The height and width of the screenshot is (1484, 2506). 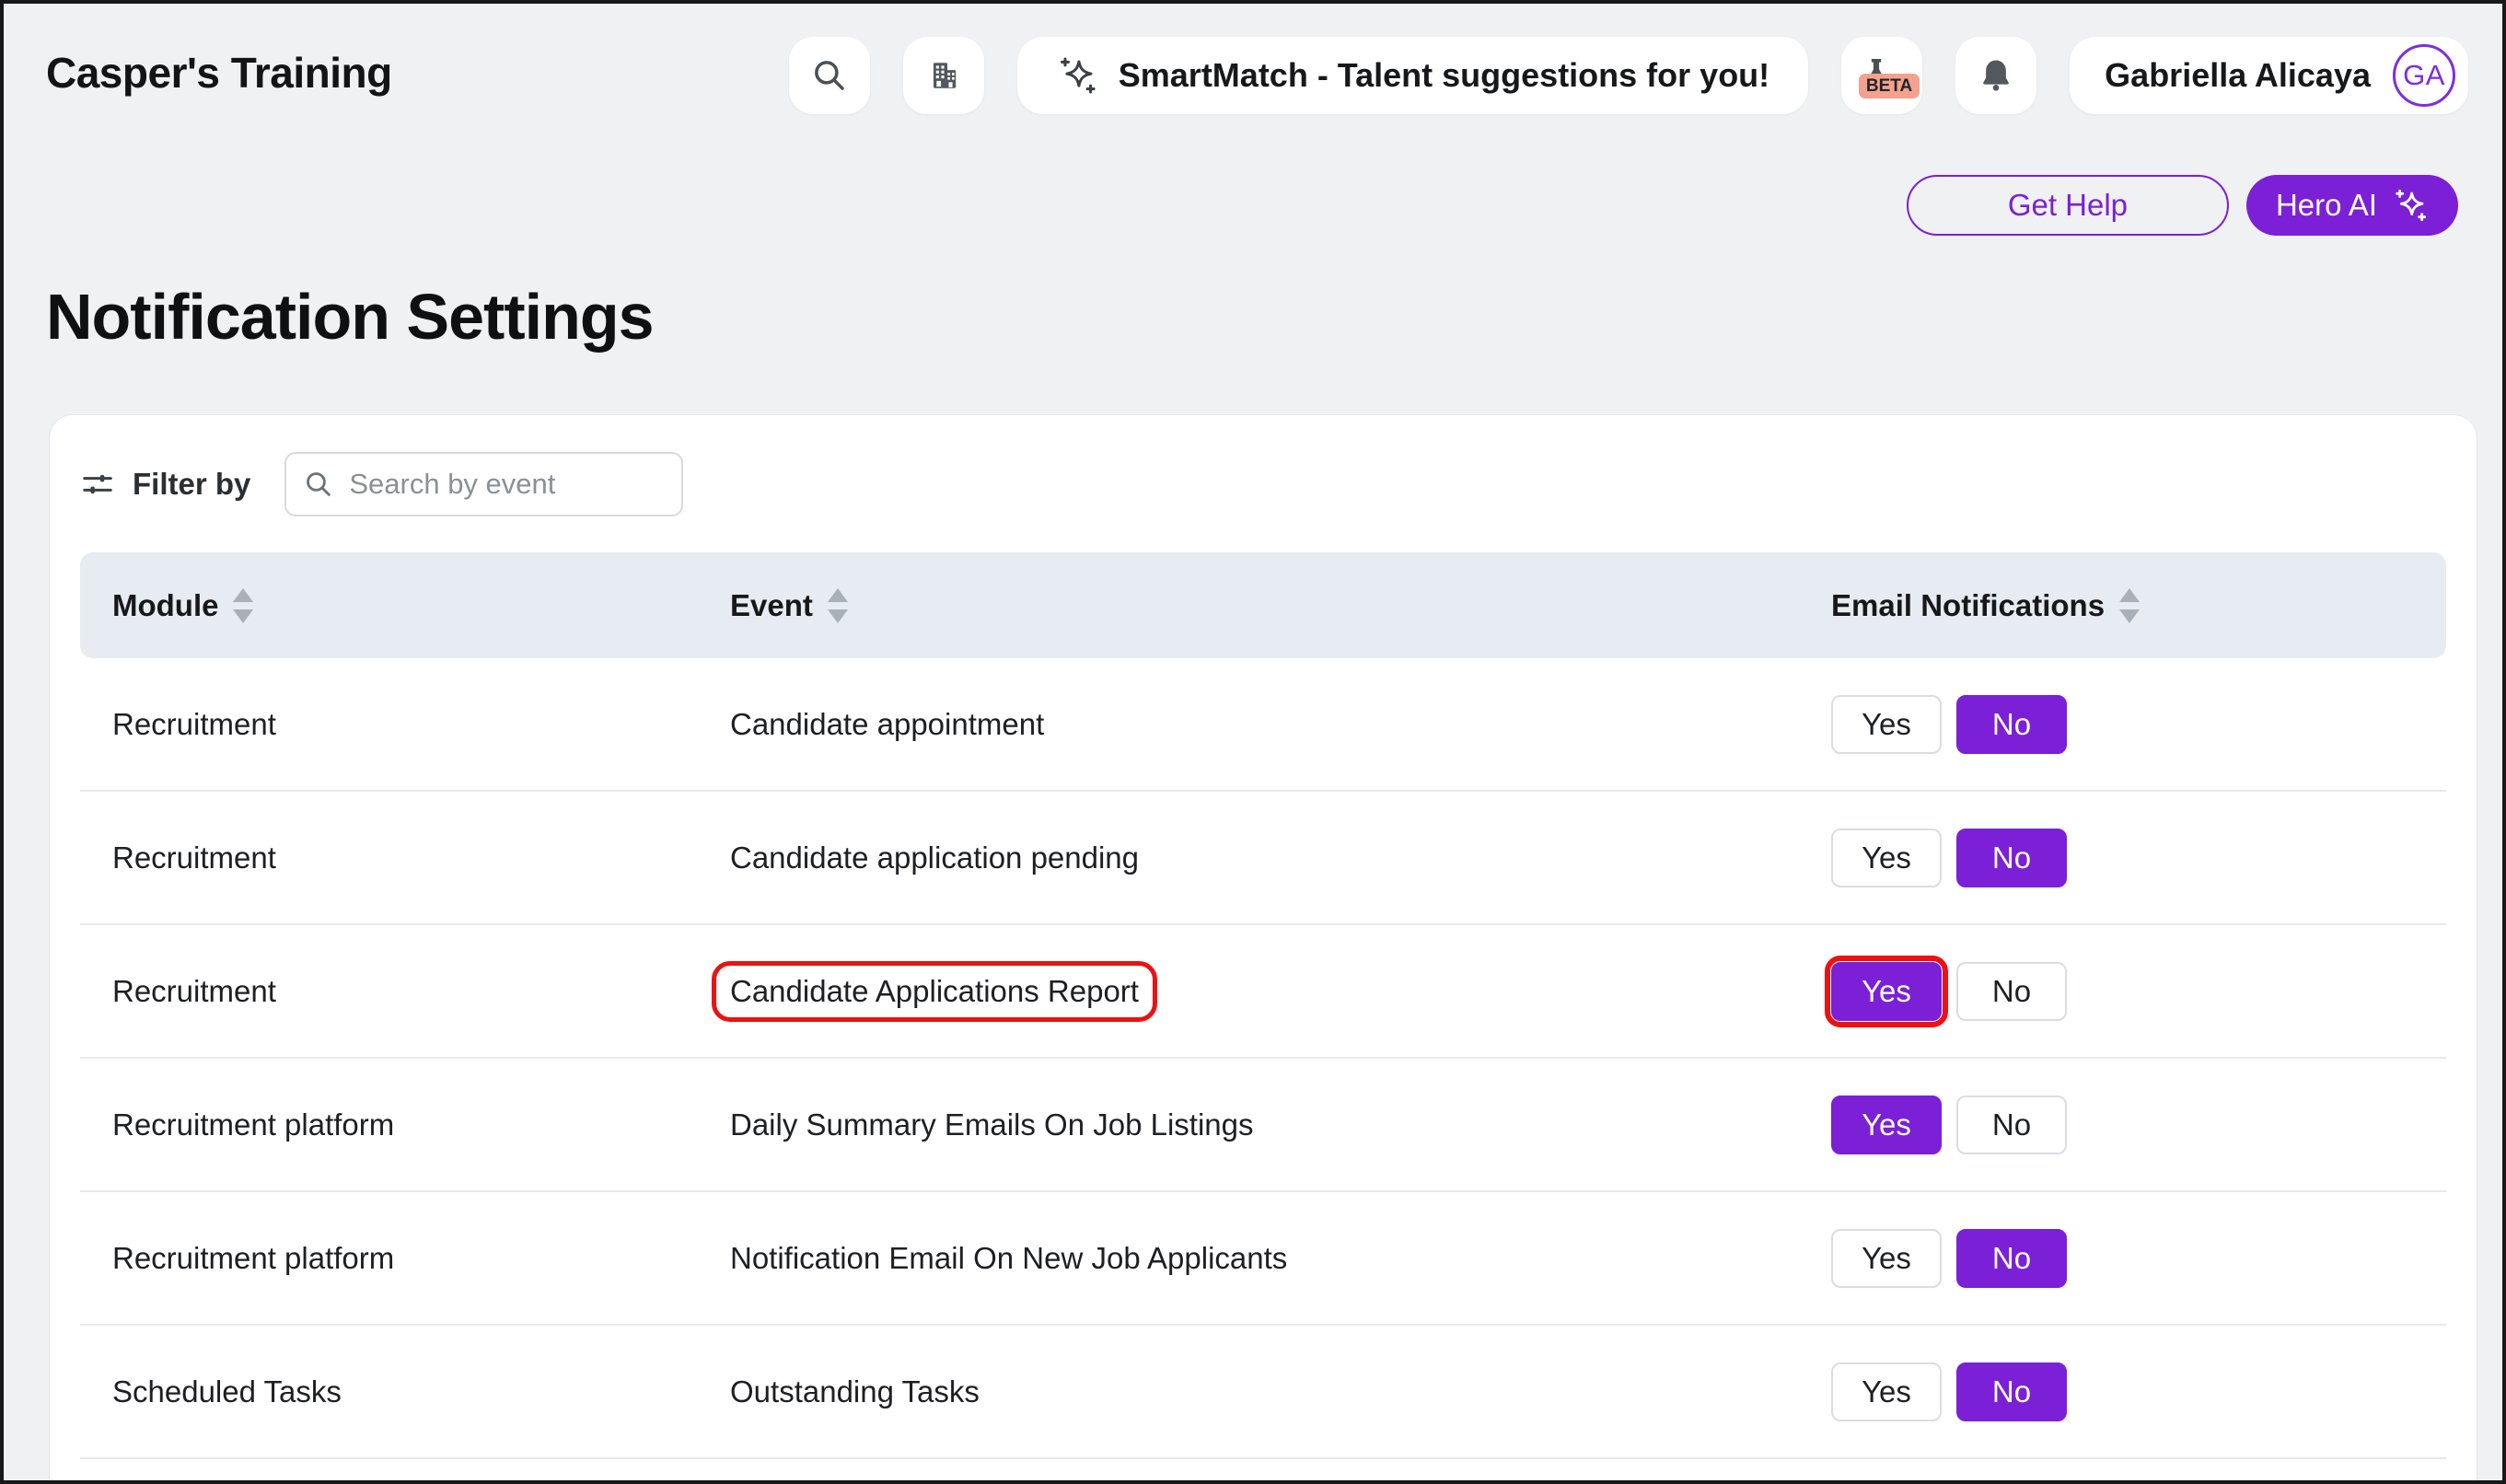 I want to click on page-title: Notification Settings, so click(x=351, y=317).